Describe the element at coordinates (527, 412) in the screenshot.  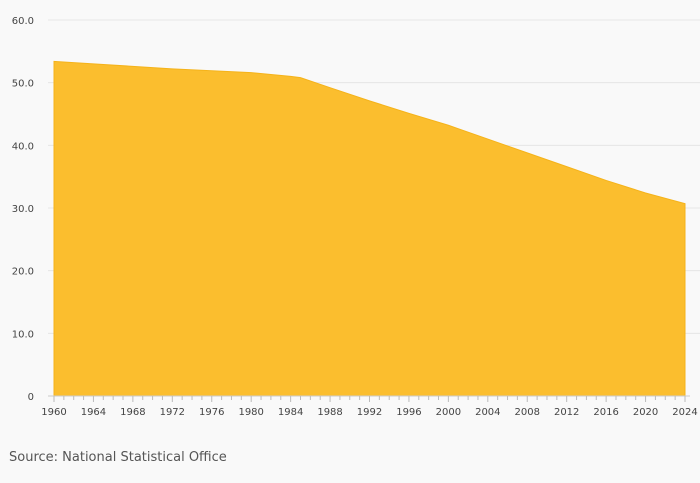
I see `x-tick-label: 2008` at that location.